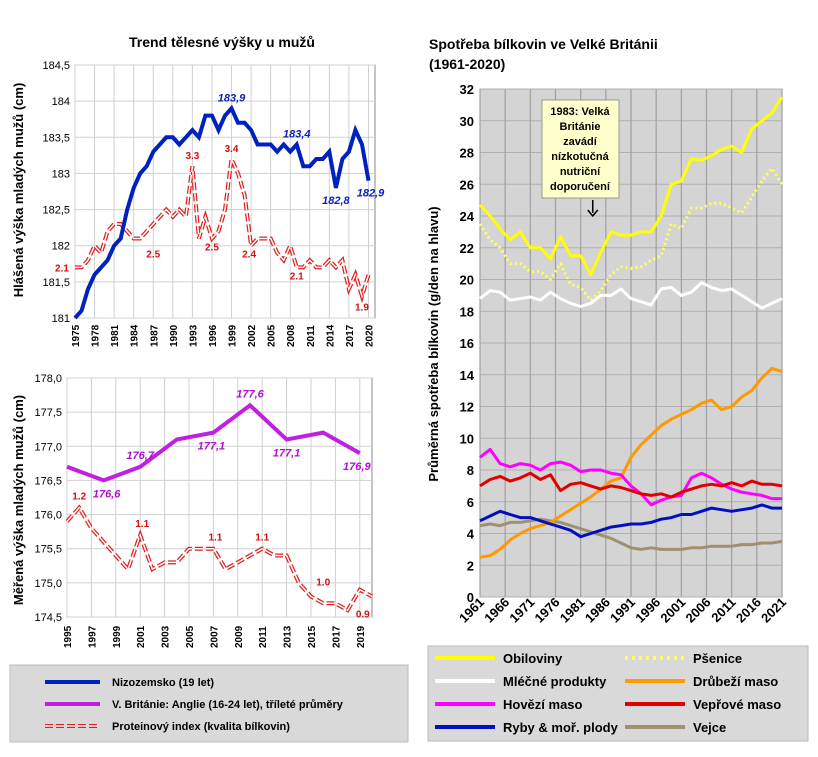  Describe the element at coordinates (18, 190) in the screenshot. I see `chart1-y-axis-label: Hlášená výška mladých mužů (cm)` at that location.